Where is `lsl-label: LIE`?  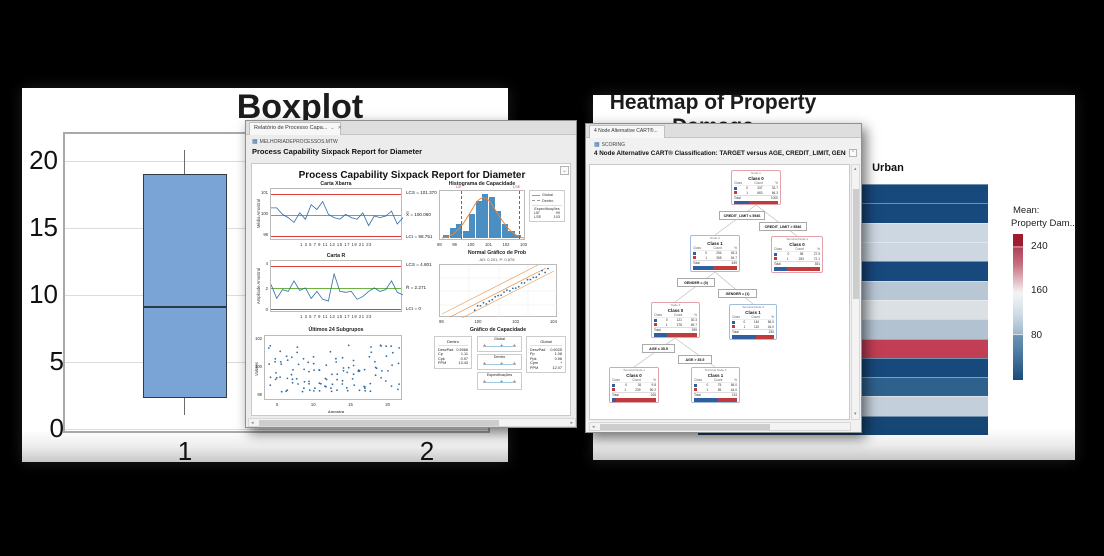 lsl-label: LIE is located at coordinates (459, 187).